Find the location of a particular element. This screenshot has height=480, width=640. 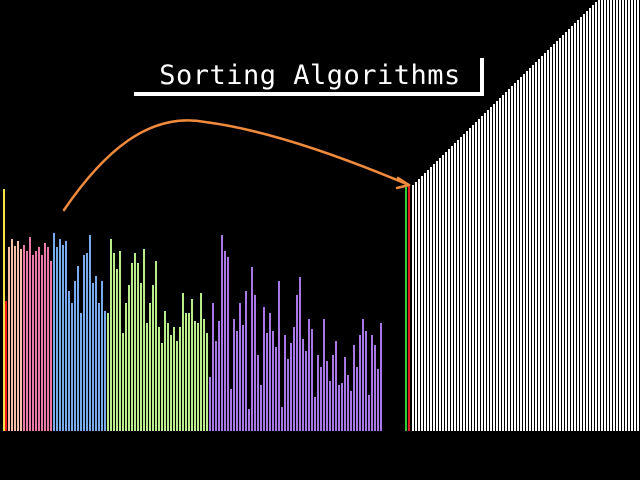

curved-arrow-icon is located at coordinates (236, 165).